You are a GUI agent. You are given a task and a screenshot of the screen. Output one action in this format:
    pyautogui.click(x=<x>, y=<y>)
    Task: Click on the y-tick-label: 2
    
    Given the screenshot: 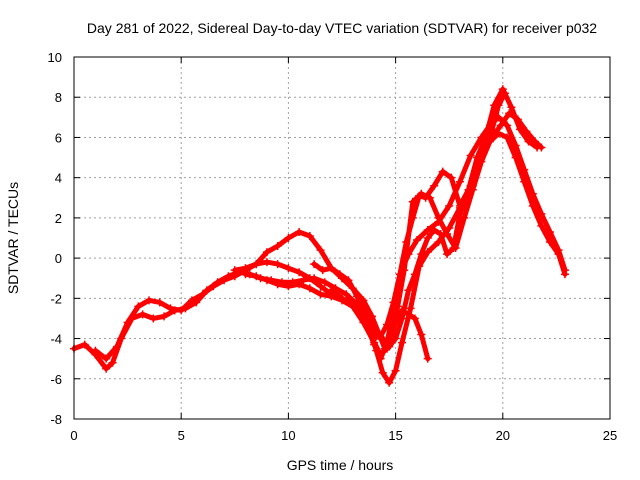 What is the action you would take?
    pyautogui.click(x=58, y=218)
    